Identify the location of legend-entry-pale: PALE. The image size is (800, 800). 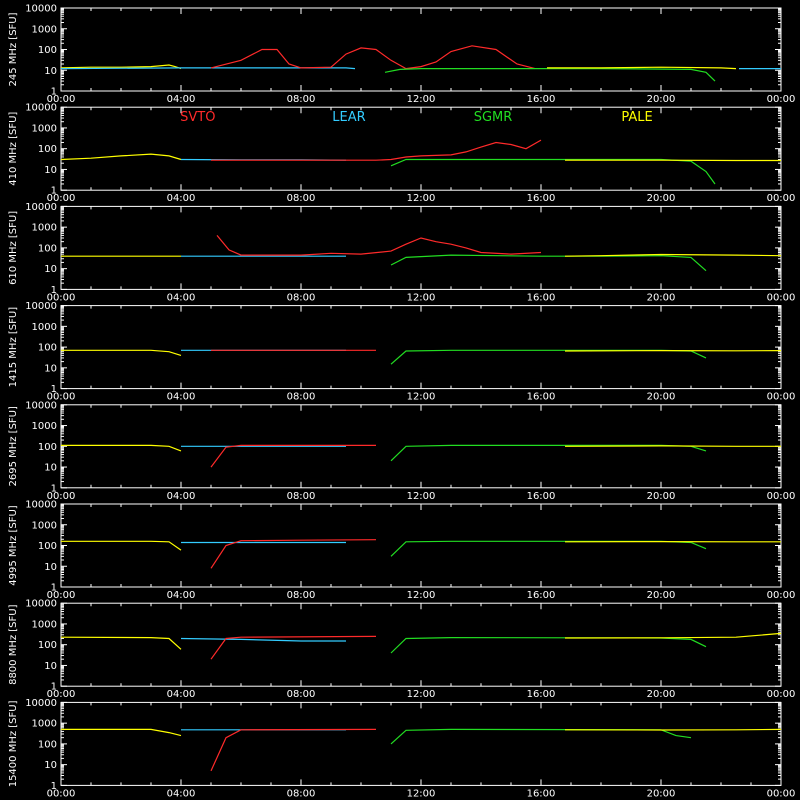
(636, 117).